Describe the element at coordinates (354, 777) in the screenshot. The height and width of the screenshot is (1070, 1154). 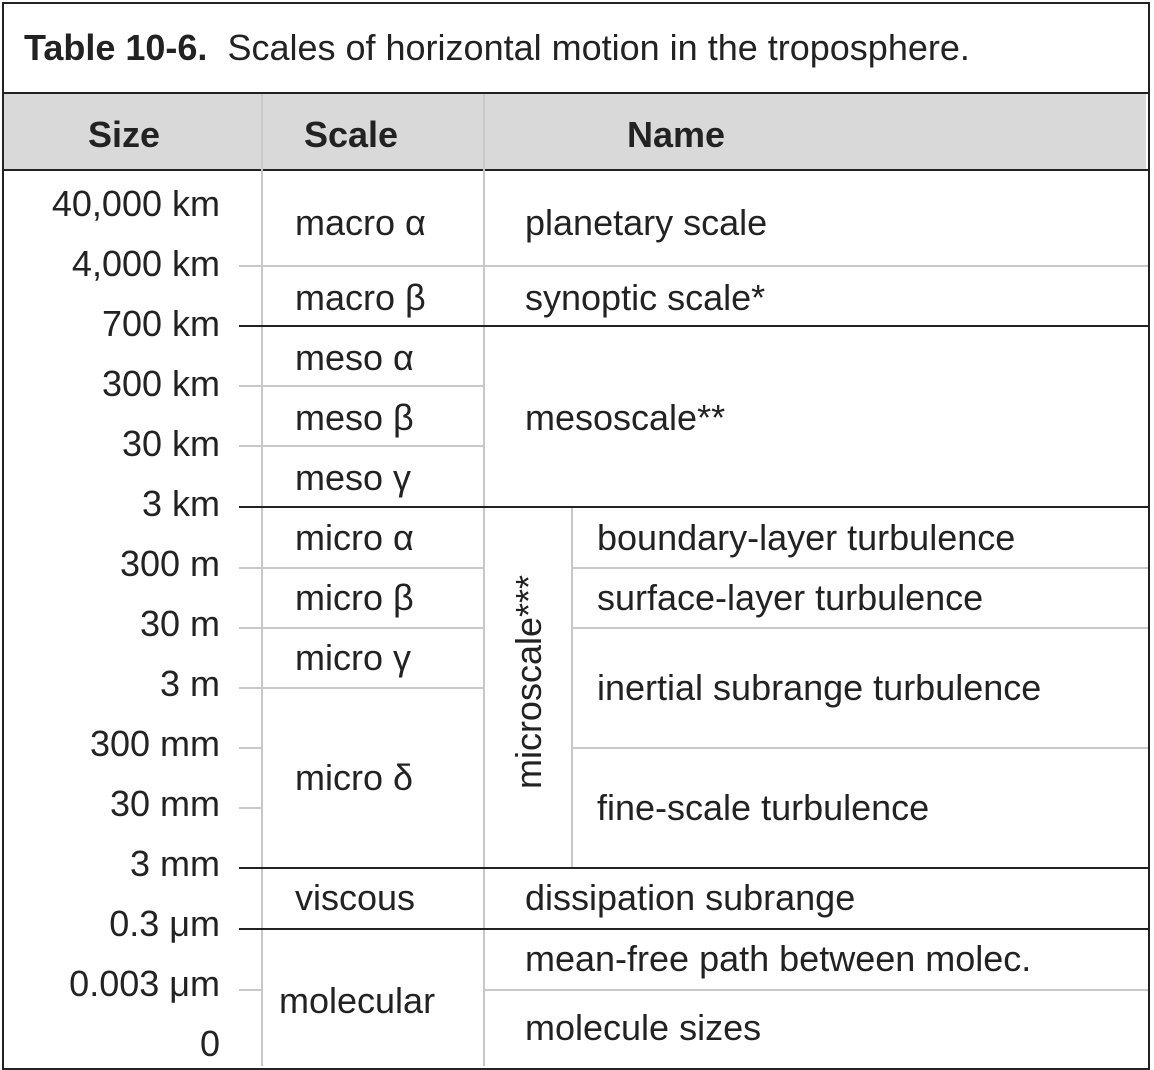
I see `scale-label: micro δ` at that location.